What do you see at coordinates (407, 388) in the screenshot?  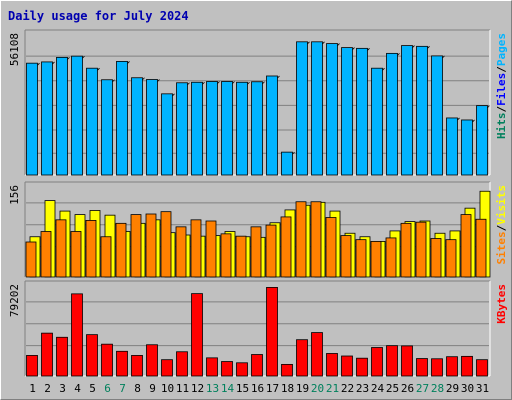 I see `x-tick-label: 26` at bounding box center [407, 388].